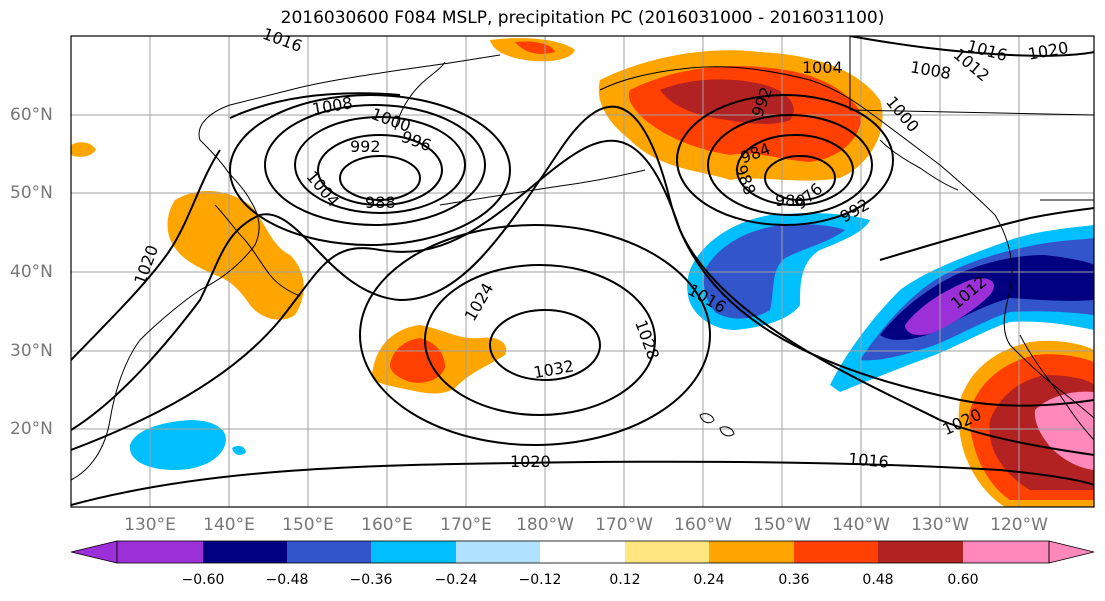 Image resolution: width=1105 pixels, height=601 pixels. I want to click on colorbar, so click(582, 552).